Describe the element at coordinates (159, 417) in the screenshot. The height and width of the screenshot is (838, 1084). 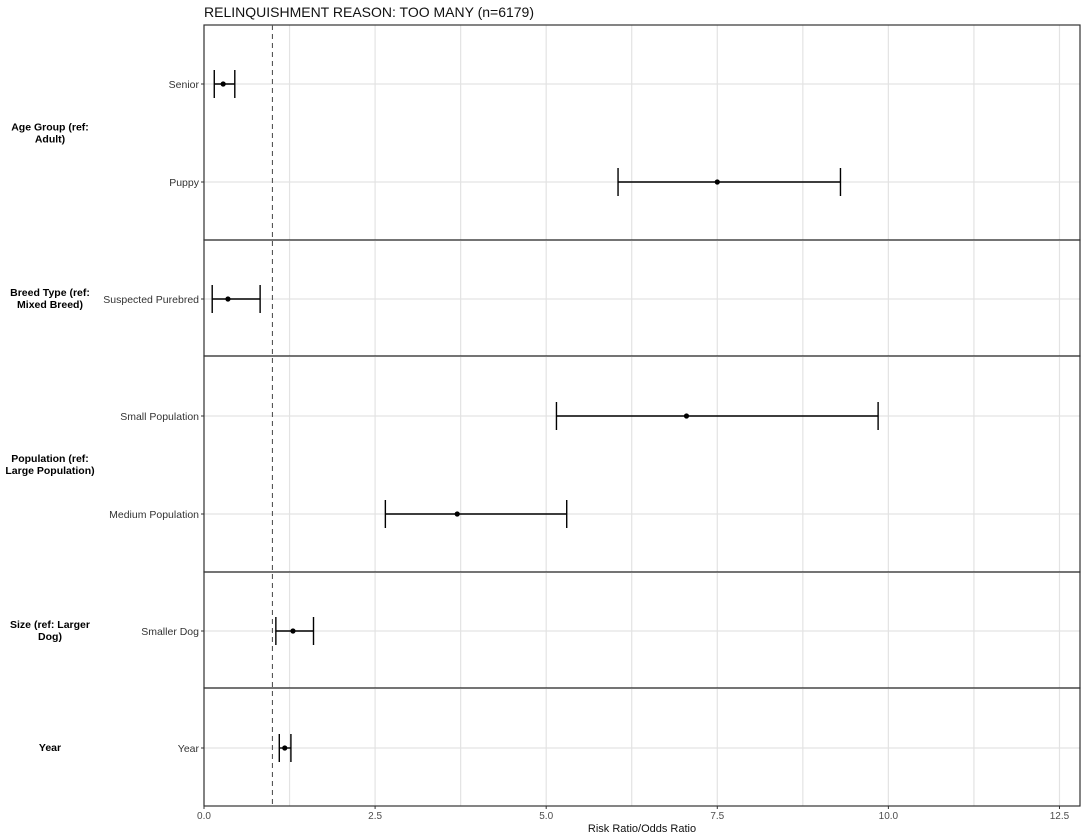
I see `category-label: Small Population` at that location.